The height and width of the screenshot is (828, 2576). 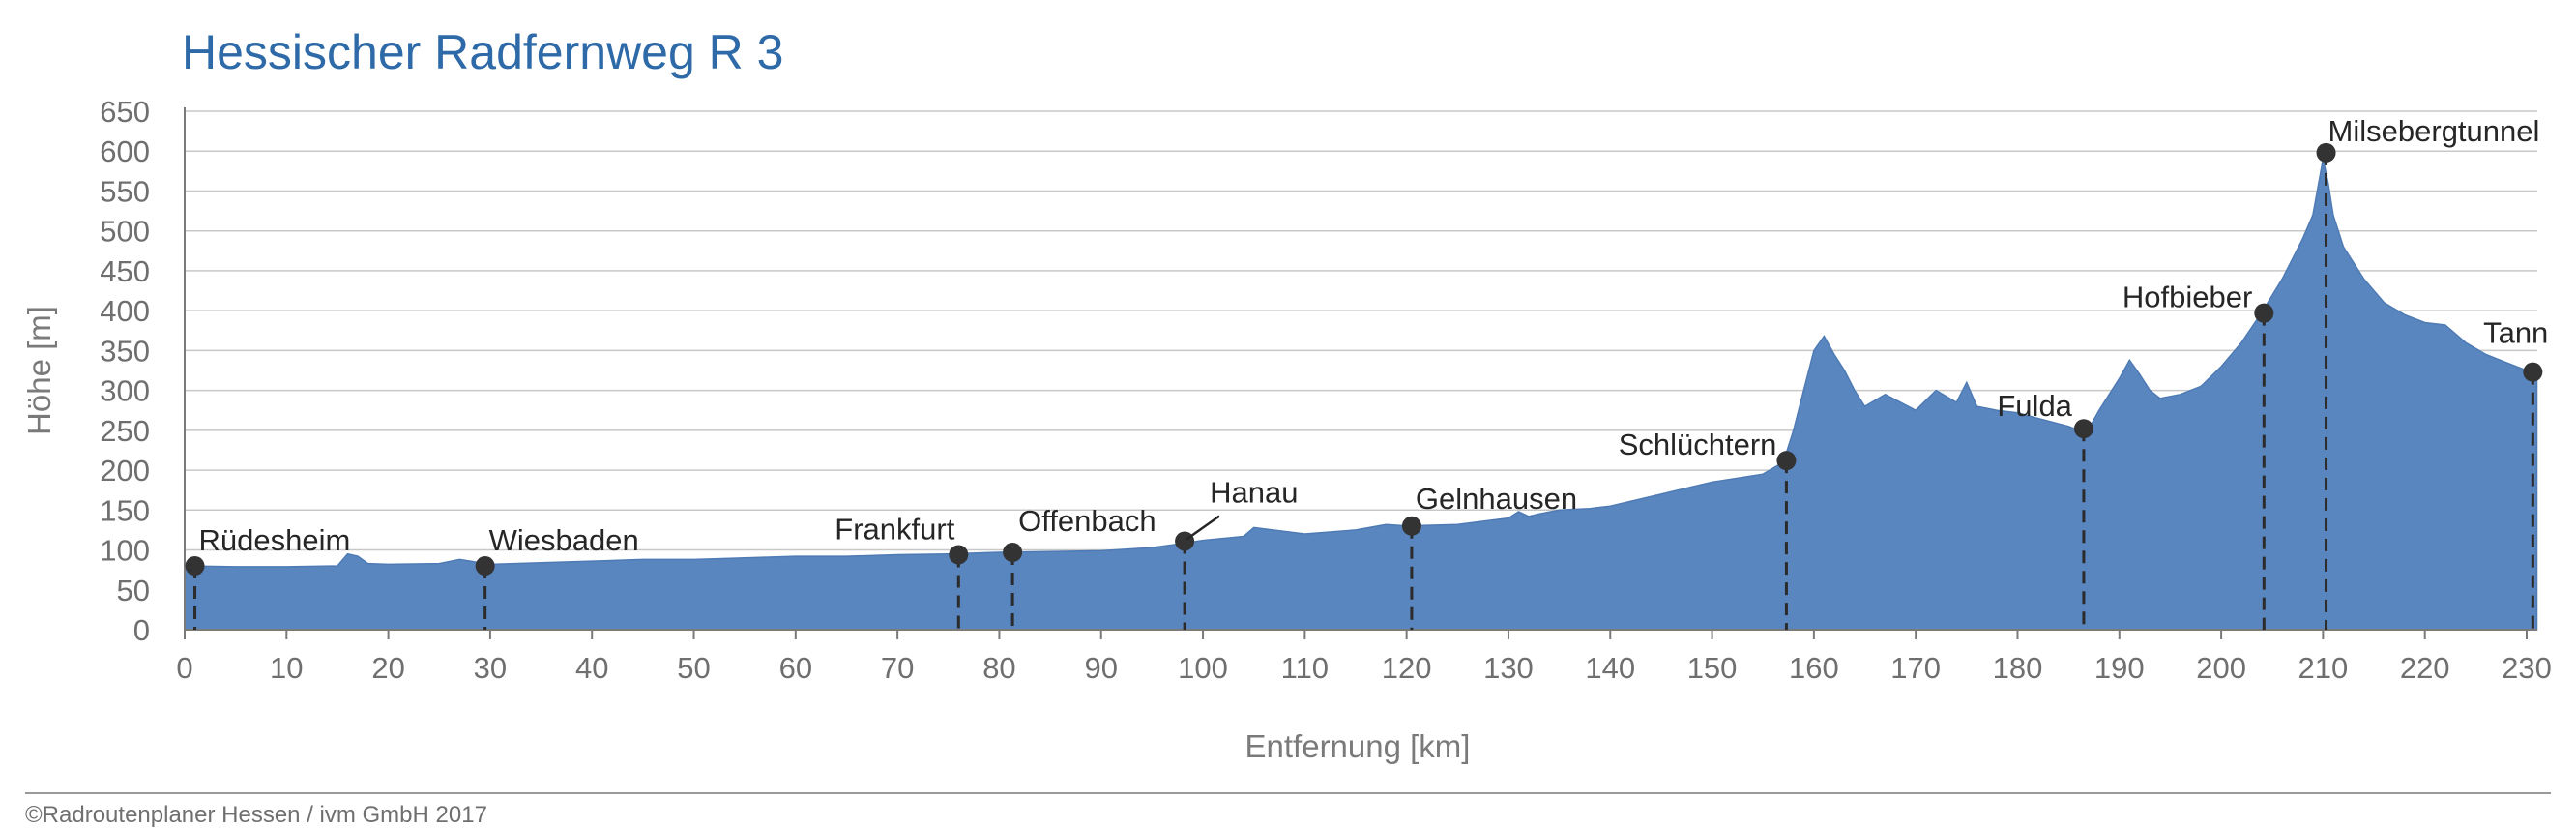 What do you see at coordinates (1203, 668) in the screenshot?
I see `x-tick-label: 100` at bounding box center [1203, 668].